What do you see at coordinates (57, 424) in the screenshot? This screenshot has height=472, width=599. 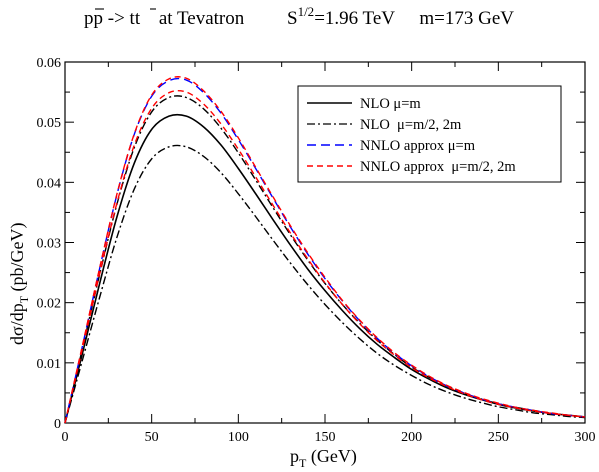 I see `y-tick-label: 0` at bounding box center [57, 424].